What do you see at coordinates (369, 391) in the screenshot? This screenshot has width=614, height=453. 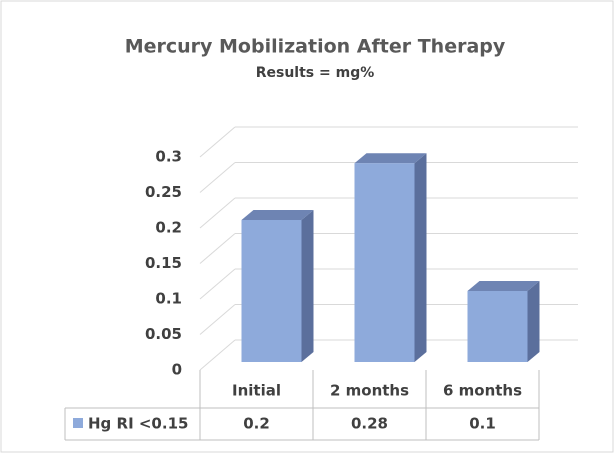 I see `x-tick-label: 2 months` at bounding box center [369, 391].